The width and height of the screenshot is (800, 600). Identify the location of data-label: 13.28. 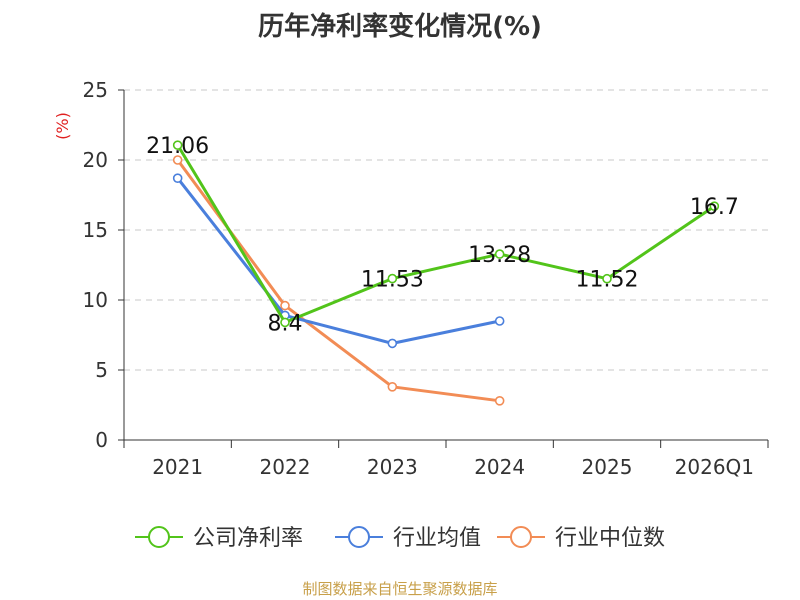
(499, 255).